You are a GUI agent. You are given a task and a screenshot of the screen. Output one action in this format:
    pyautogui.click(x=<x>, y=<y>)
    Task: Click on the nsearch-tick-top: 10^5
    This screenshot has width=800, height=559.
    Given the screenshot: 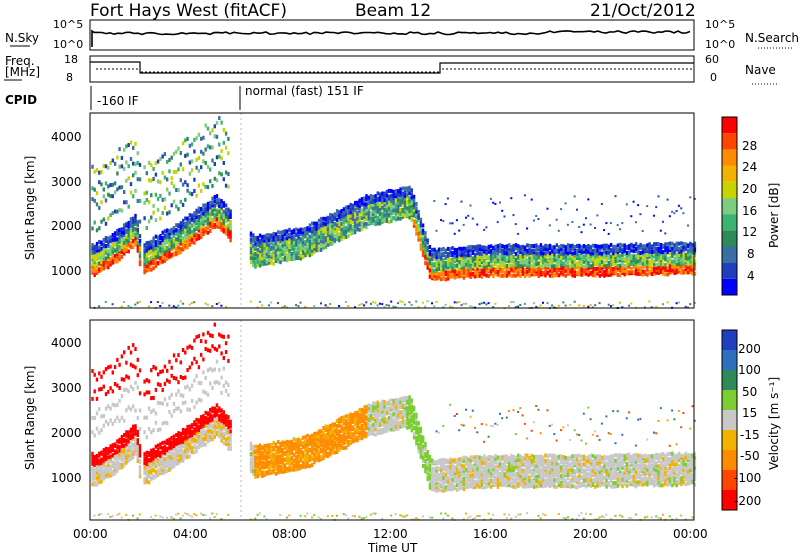 What is the action you would take?
    pyautogui.click(x=720, y=24)
    